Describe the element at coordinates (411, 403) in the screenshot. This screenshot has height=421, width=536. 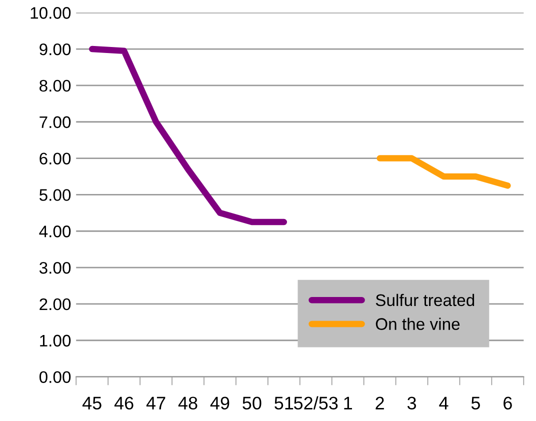
I see `x-tick-label: 3` at that location.